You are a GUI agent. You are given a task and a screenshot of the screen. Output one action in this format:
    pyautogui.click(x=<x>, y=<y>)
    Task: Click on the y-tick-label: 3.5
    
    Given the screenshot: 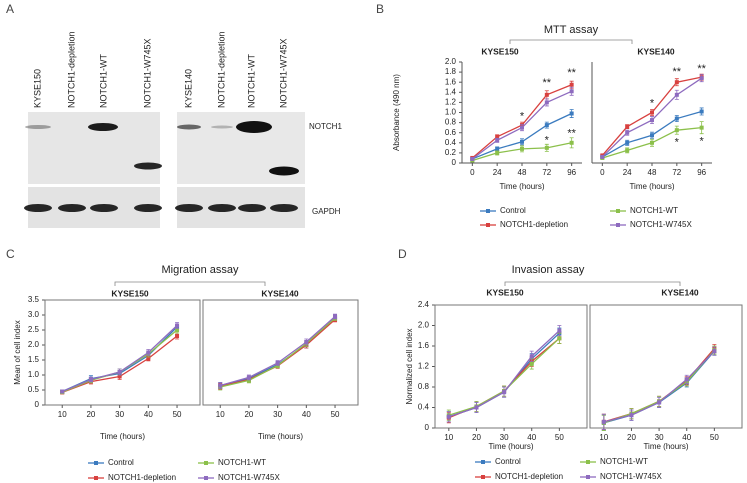 What is the action you would take?
    pyautogui.click(x=34, y=299)
    